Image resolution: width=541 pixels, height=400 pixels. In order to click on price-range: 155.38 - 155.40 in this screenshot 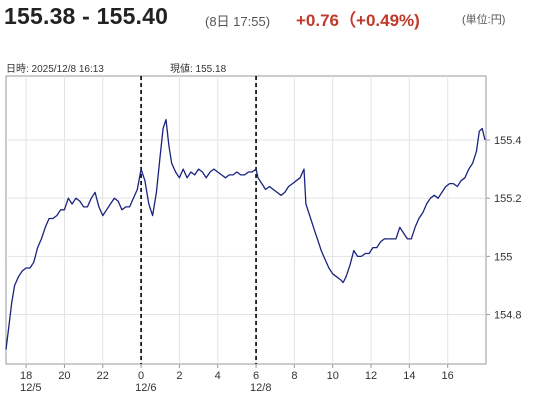, I will do `click(86, 16)`.